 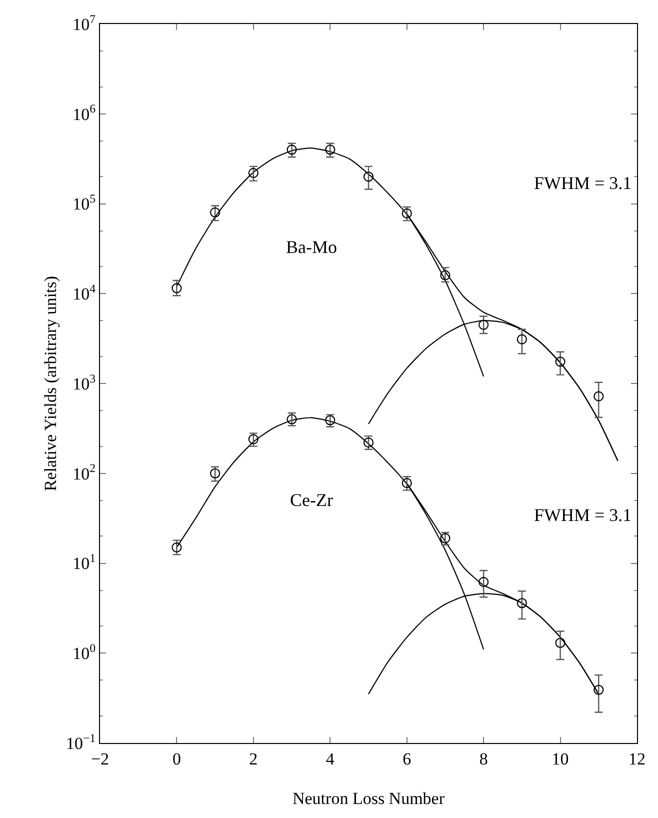 What do you see at coordinates (50, 384) in the screenshot?
I see `y-axis-title: Relative Yields (arbitrary units)` at bounding box center [50, 384].